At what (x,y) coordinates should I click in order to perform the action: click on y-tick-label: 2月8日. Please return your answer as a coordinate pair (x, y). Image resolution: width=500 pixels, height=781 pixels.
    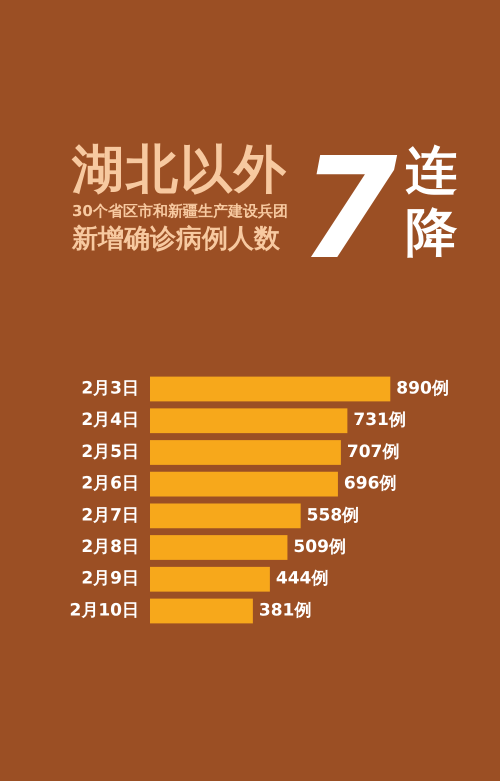
    Looking at the image, I should click on (110, 546).